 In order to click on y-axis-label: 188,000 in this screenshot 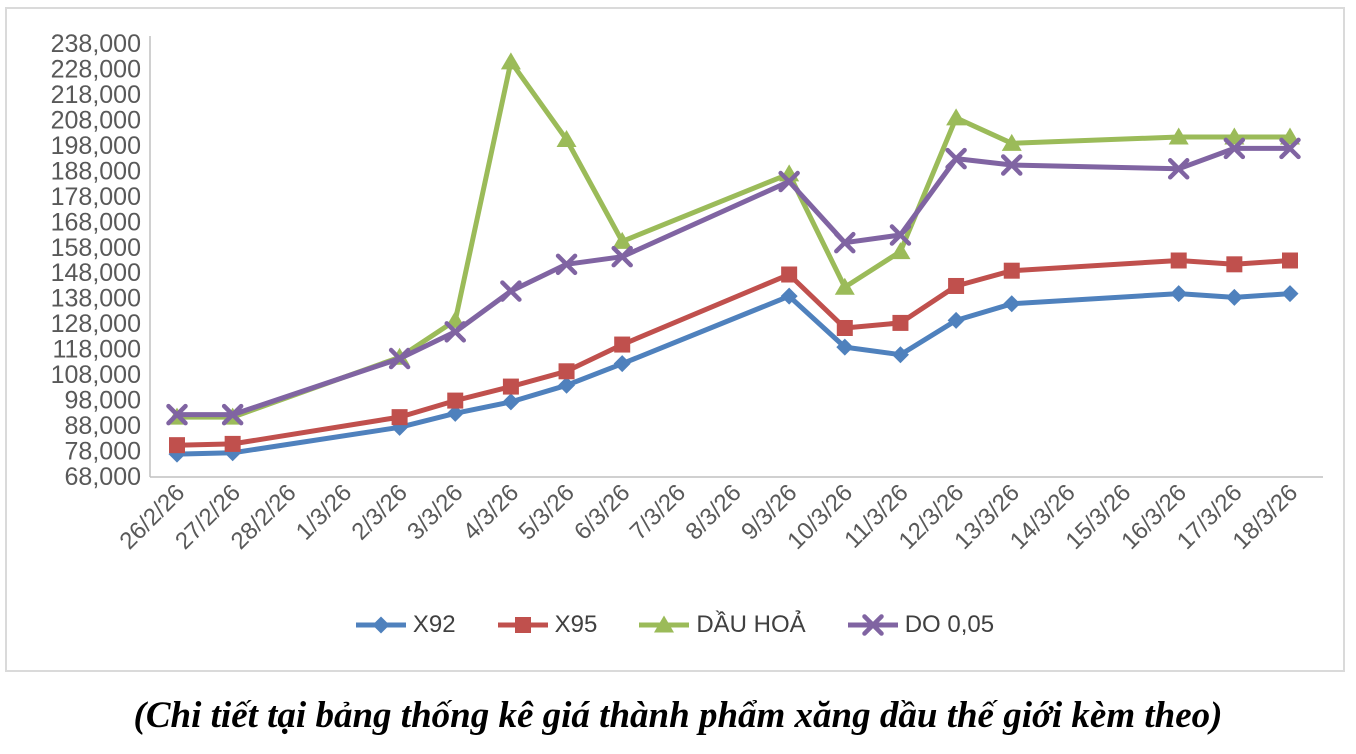, I will do `click(96, 171)`.